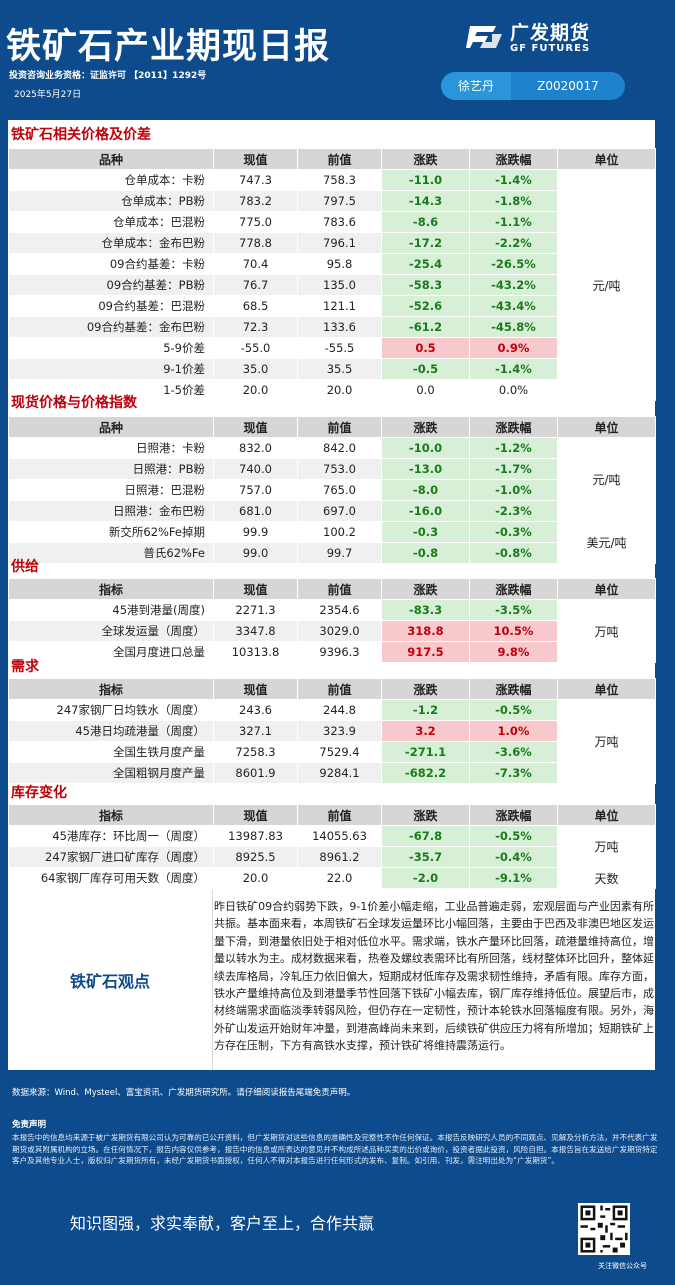 The image size is (675, 1285). Describe the element at coordinates (425, 773) in the screenshot. I see `row-change: -682.2` at that location.